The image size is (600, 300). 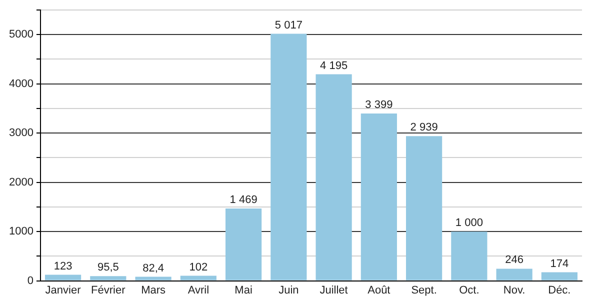 What do you see at coordinates (21, 84) in the screenshot?
I see `y-tick-label: 4000` at bounding box center [21, 84].